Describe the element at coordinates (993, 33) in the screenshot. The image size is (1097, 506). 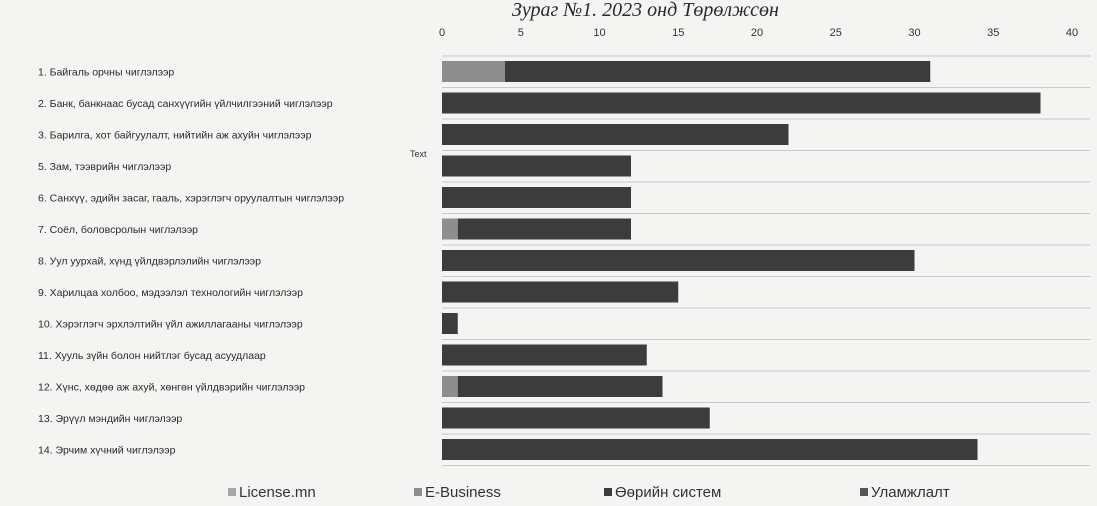
I see `x-tick-label: 35` at that location.